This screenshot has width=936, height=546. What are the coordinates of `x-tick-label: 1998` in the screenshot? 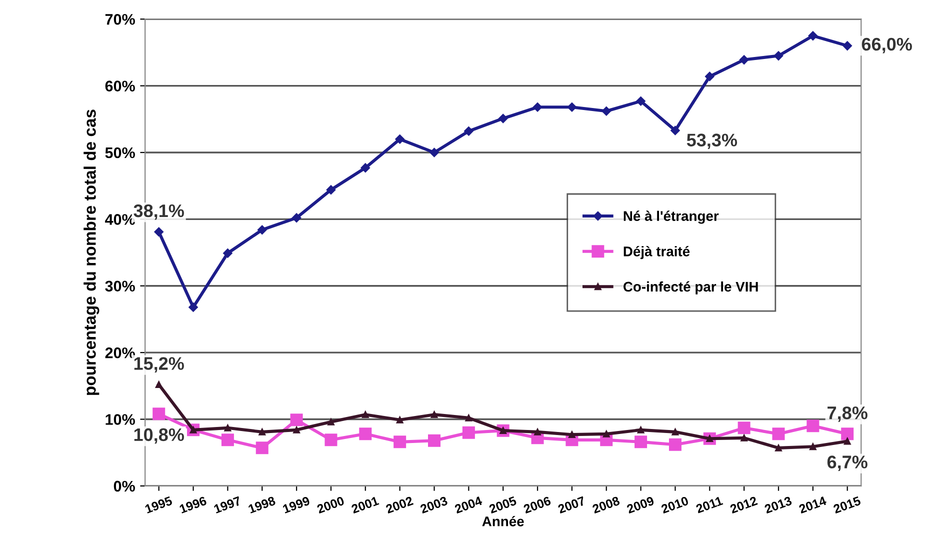 It's located at (262, 505).